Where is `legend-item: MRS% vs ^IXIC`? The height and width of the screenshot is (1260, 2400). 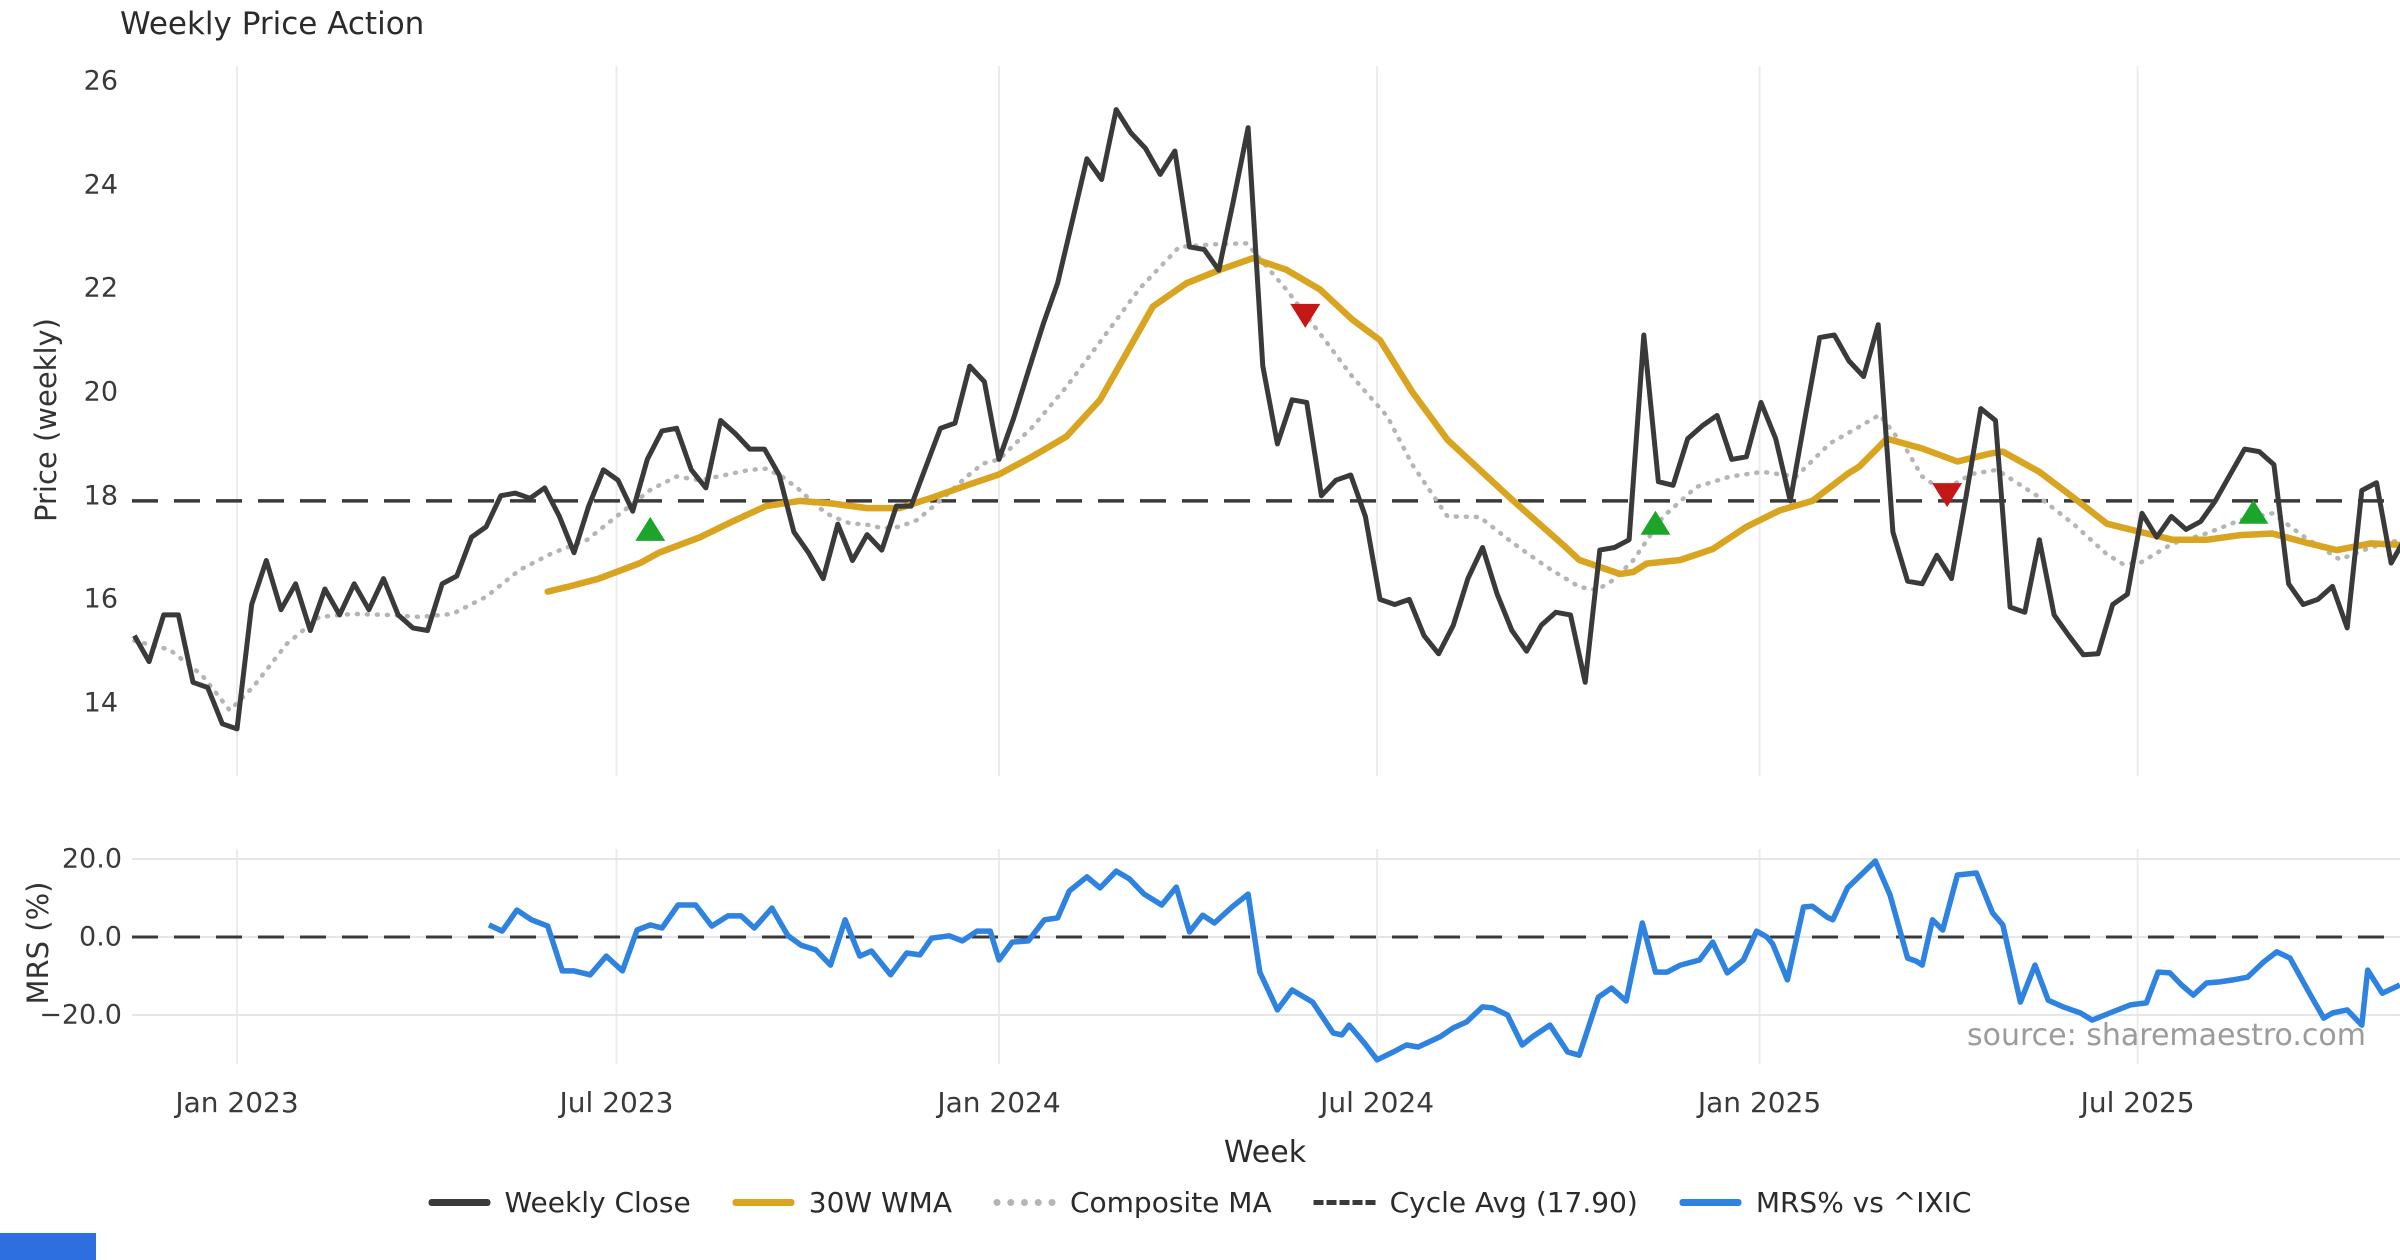
legend-item: MRS% vs ^IXIC is located at coordinates (1825, 1202).